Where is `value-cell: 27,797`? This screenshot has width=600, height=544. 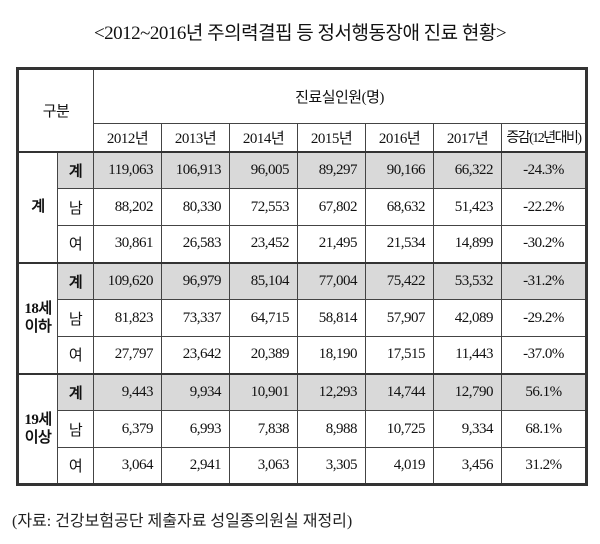
value-cell: 27,797 is located at coordinates (127, 355).